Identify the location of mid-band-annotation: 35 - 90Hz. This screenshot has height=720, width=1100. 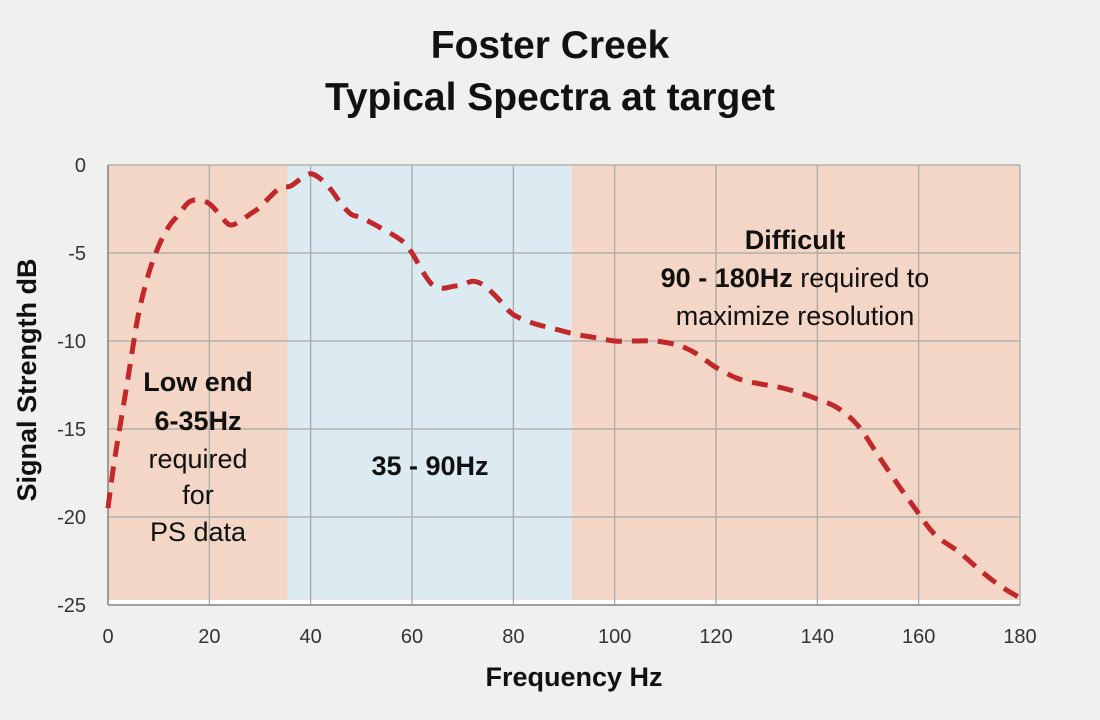
(429, 466).